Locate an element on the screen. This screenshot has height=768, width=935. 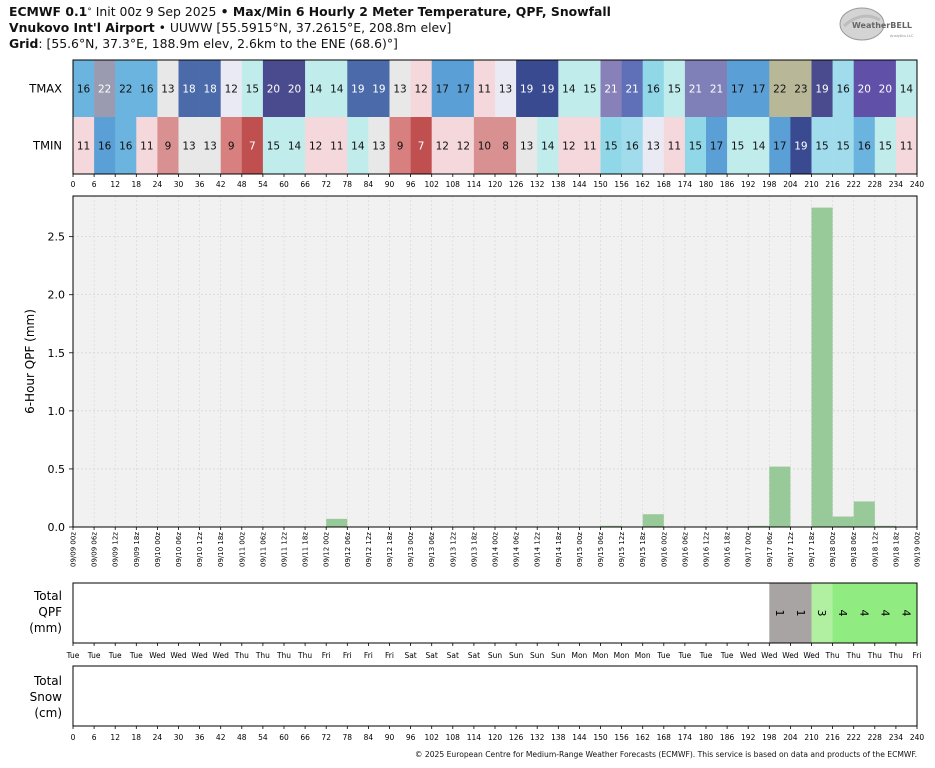
qpf-y-tick-label: 1.5 is located at coordinates (57, 353).